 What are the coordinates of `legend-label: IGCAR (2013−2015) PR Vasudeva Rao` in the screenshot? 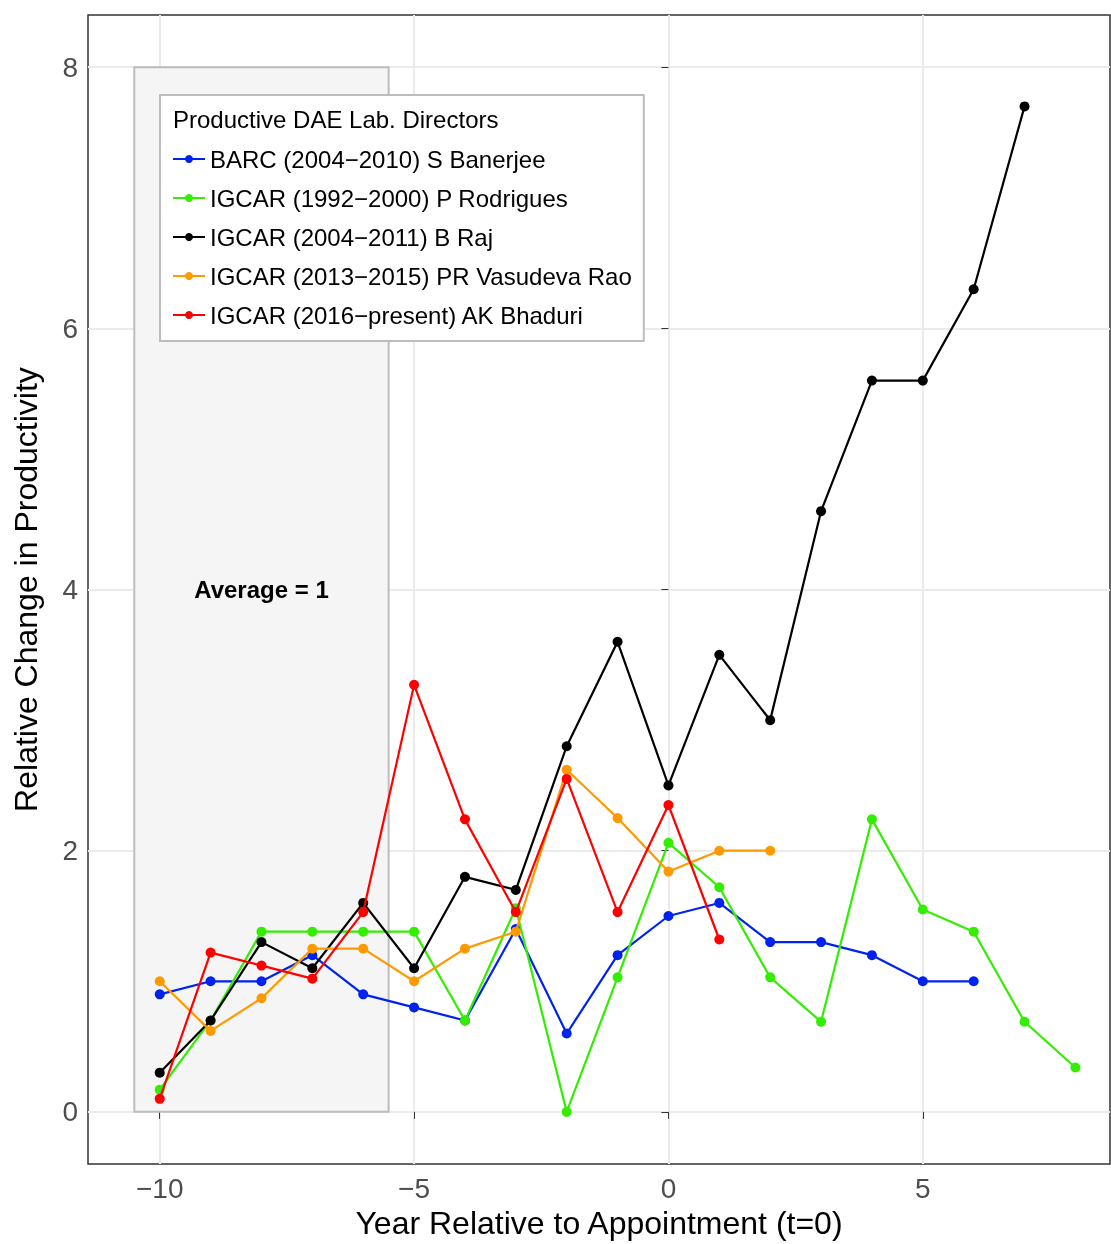 It's located at (421, 276).